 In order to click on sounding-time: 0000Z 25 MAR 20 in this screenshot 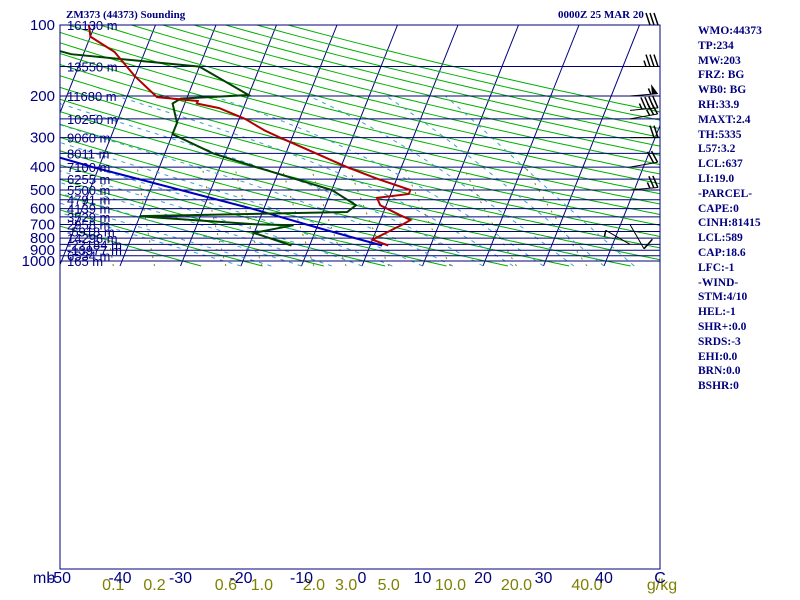, I will do `click(601, 15)`.